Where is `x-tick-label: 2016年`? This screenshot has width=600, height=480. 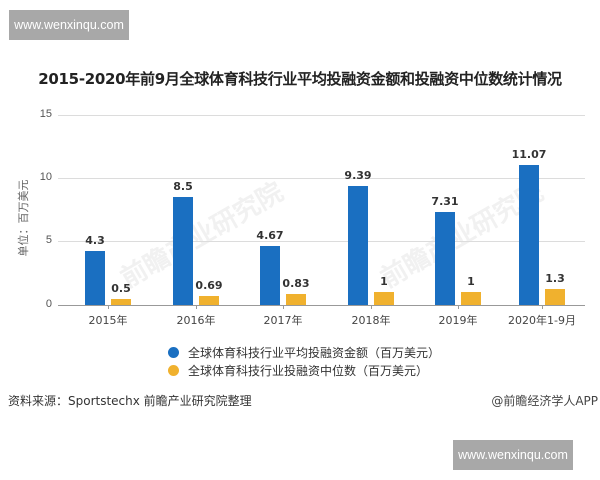 x-tick-label: 2016年 is located at coordinates (196, 320).